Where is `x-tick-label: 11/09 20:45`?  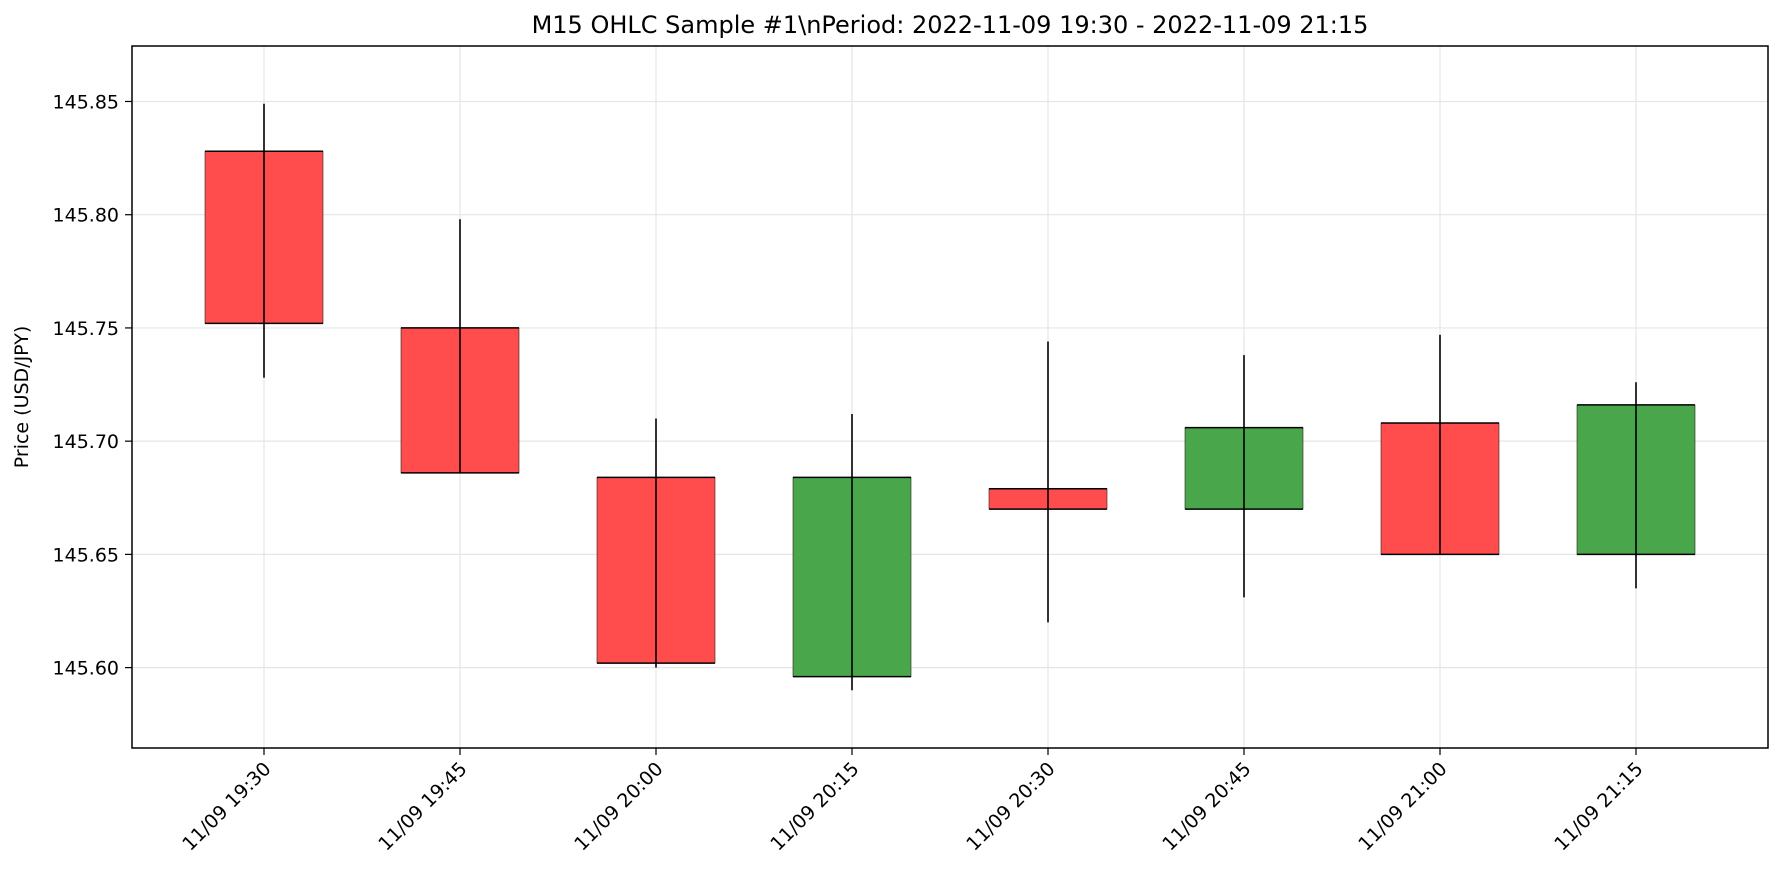
x-tick-label: 11/09 20:45 is located at coordinates (1206, 806).